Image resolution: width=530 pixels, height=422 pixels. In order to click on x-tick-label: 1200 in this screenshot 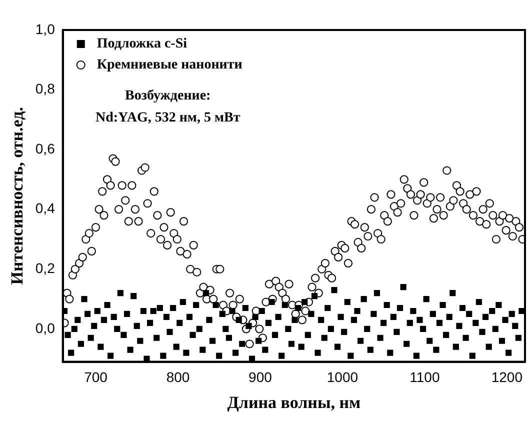, I will do `click(507, 377)`.